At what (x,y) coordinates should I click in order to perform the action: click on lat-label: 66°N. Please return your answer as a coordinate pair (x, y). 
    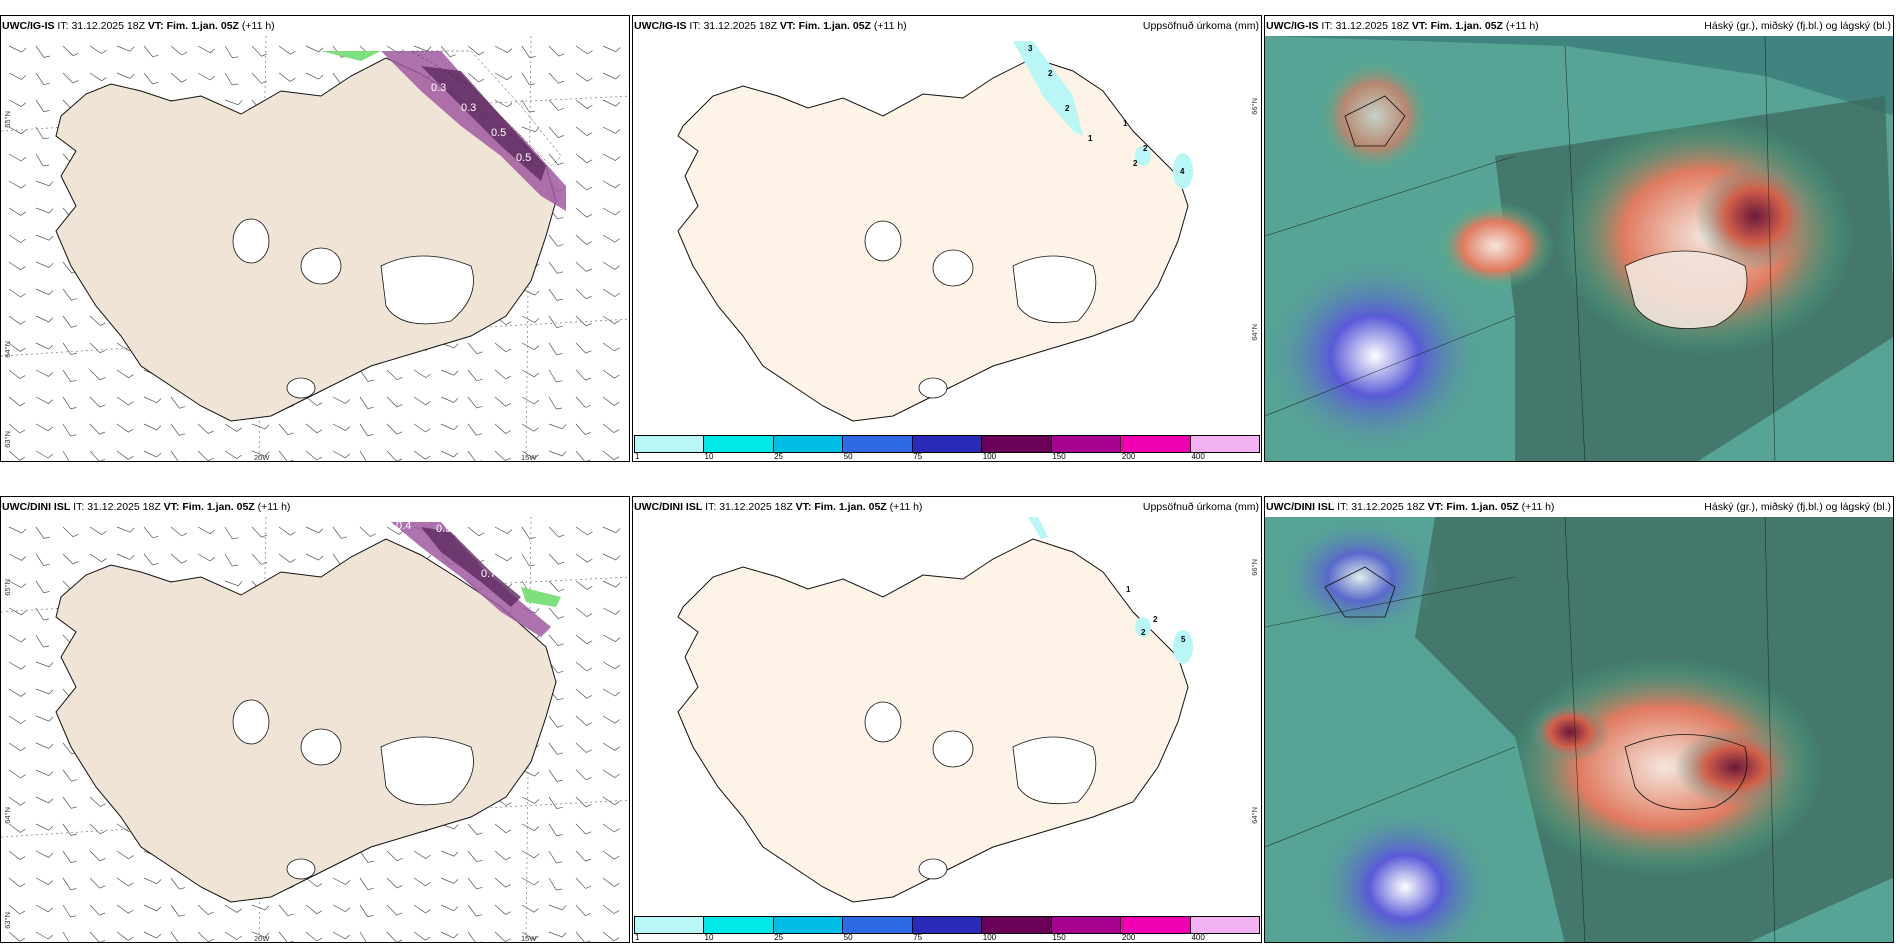
    Looking at the image, I should click on (1254, 106).